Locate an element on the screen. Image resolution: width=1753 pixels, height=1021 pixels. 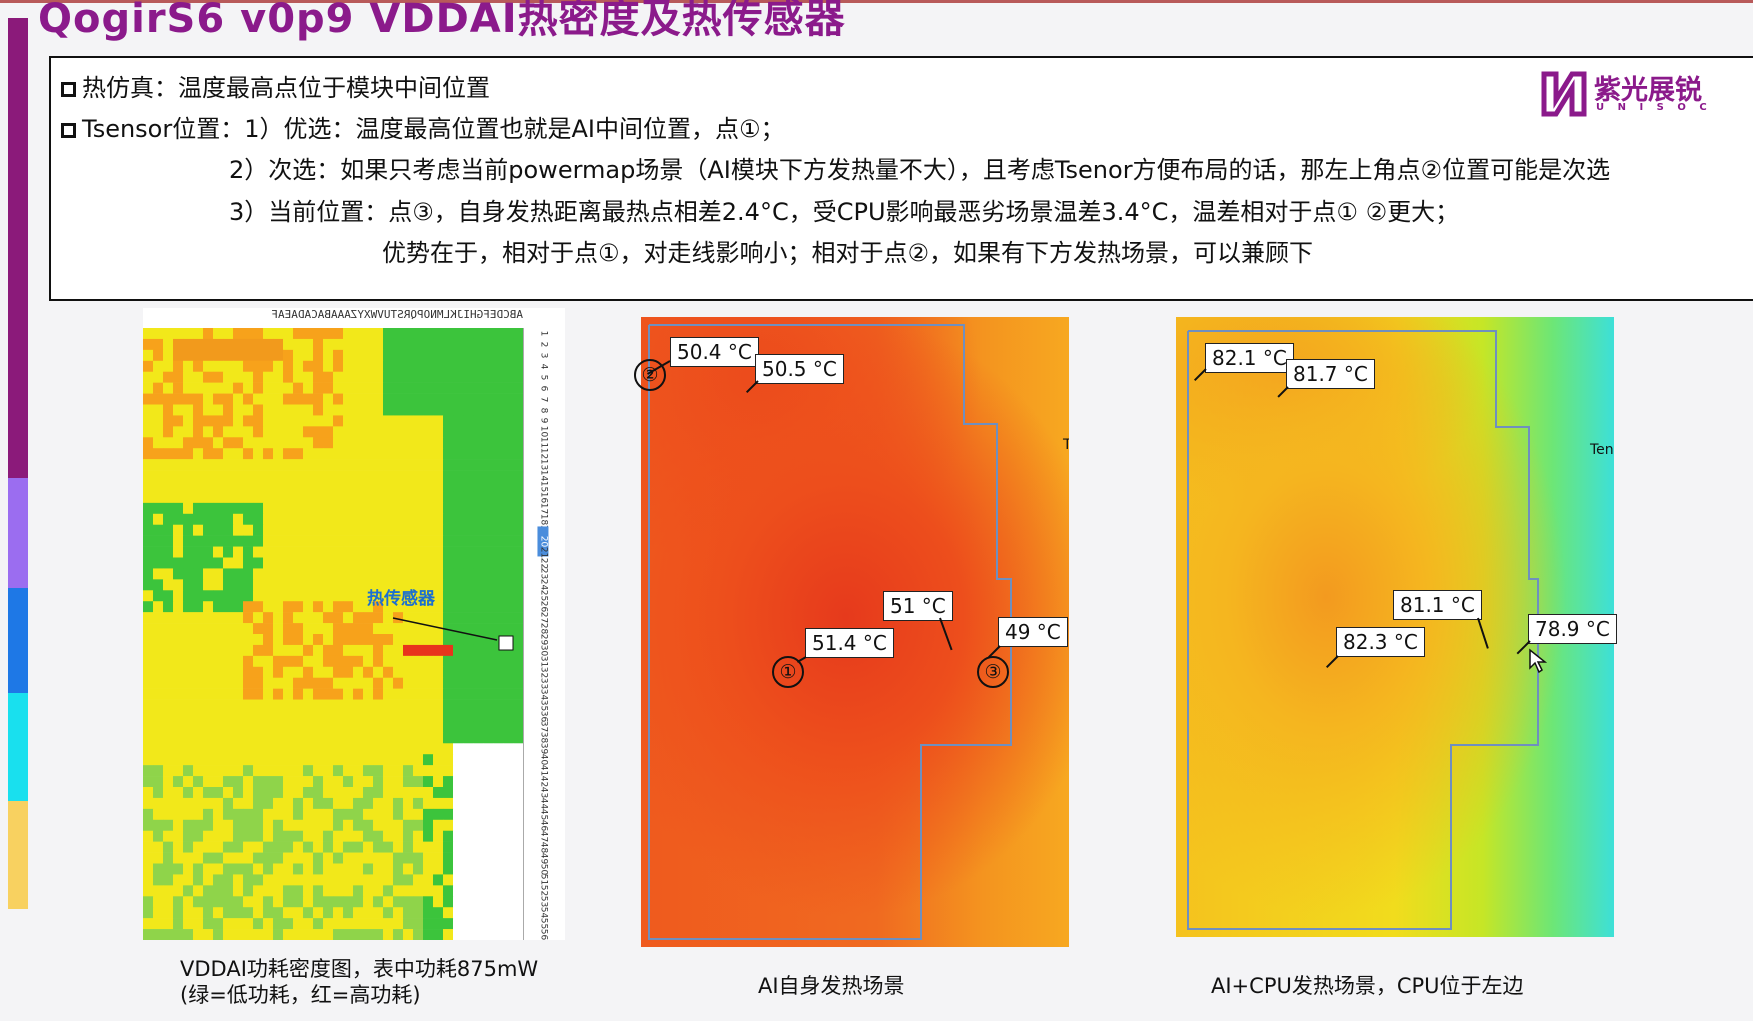
note-text-1: 热仿真：温度最高点位于模块中间位置 is located at coordinates (286, 88).